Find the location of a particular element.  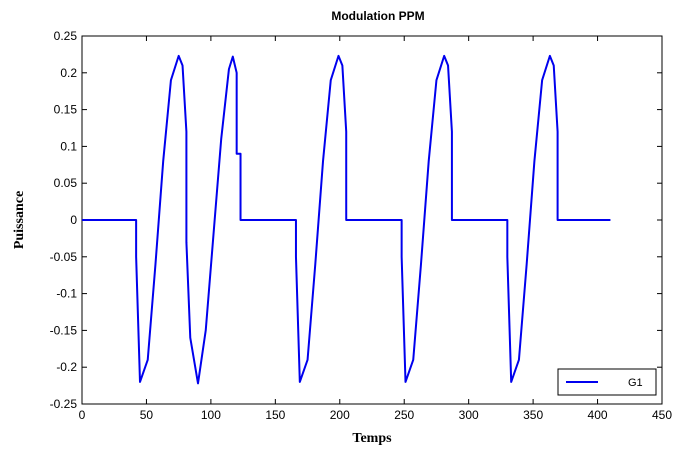

x-tick-label: 350 is located at coordinates (533, 415).